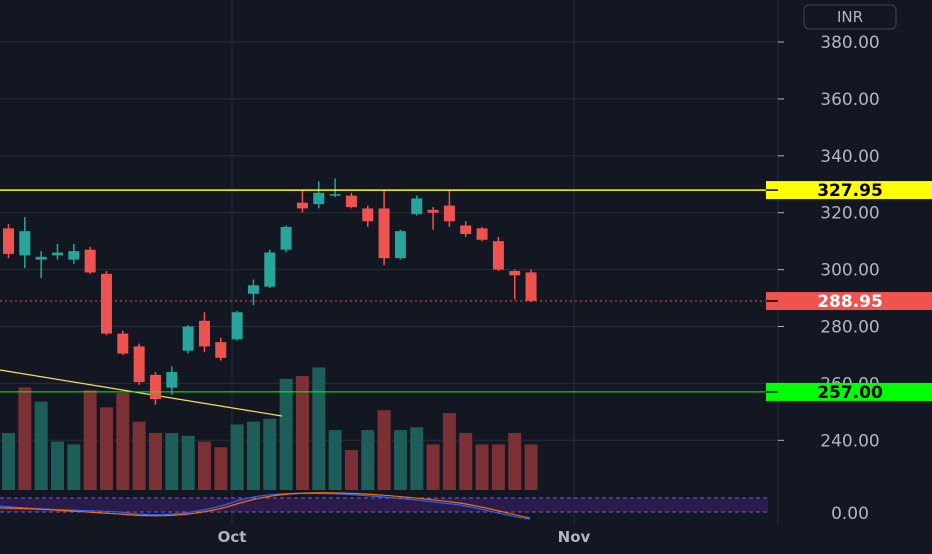 This screenshot has height=554, width=932. What do you see at coordinates (849, 43) in the screenshot?
I see `y-tick-label: 380.00` at bounding box center [849, 43].